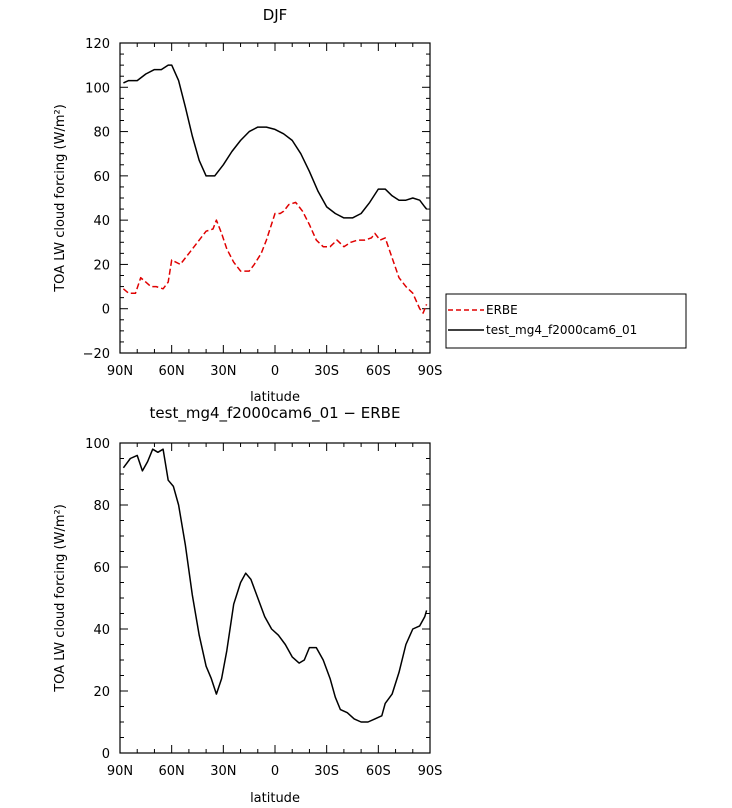 The width and height of the screenshot is (732, 808). Describe the element at coordinates (275, 397) in the screenshot. I see `chart-top-xlabel: latitude` at that location.